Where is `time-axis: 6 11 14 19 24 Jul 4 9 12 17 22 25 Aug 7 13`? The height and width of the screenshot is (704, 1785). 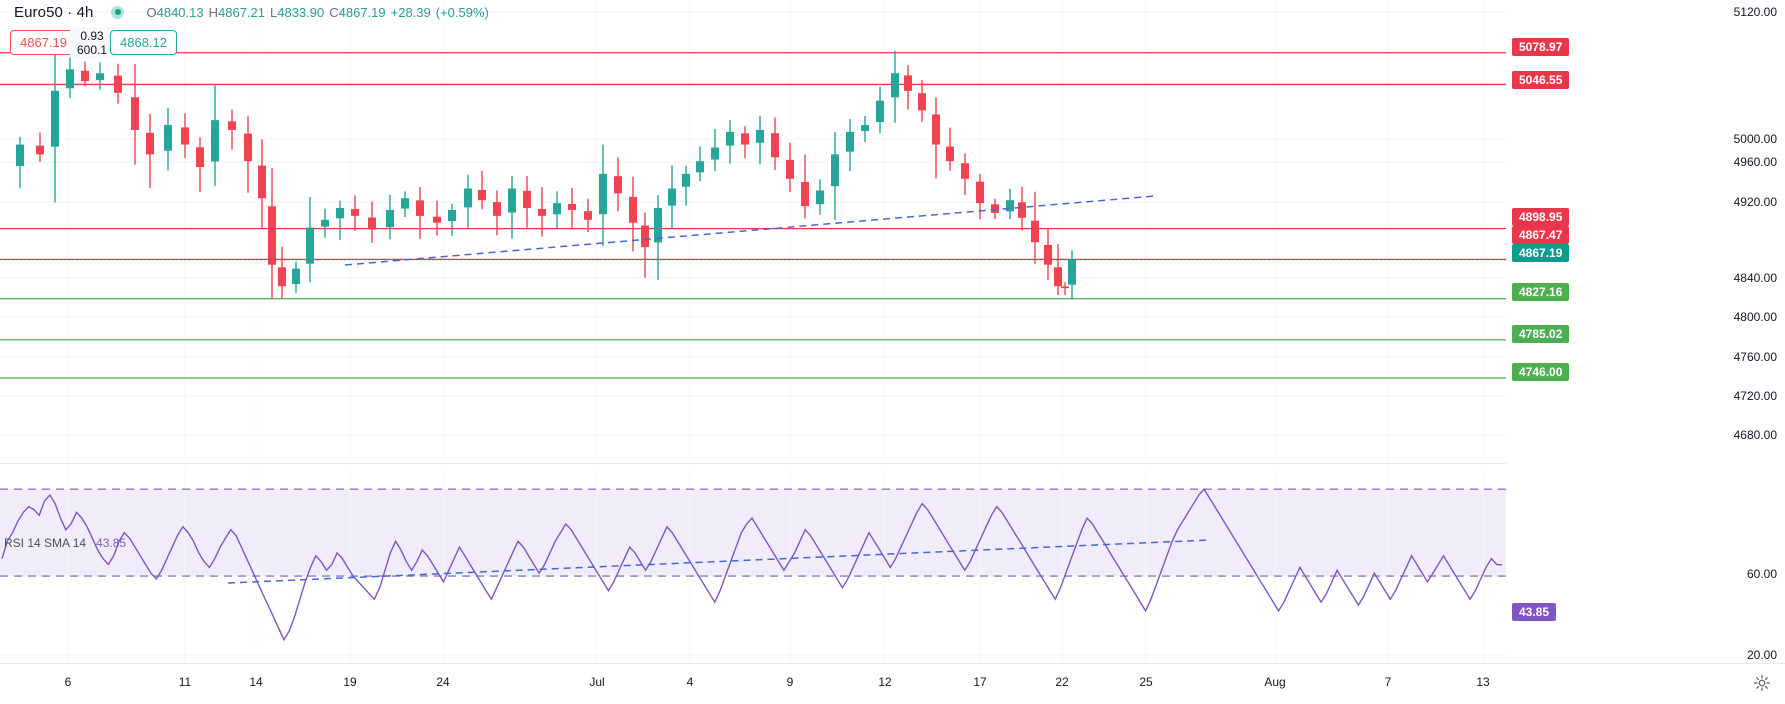 time-axis: 6 11 14 19 24 Jul 4 9 12 17 22 25 Aug 7 13 is located at coordinates (892, 683).